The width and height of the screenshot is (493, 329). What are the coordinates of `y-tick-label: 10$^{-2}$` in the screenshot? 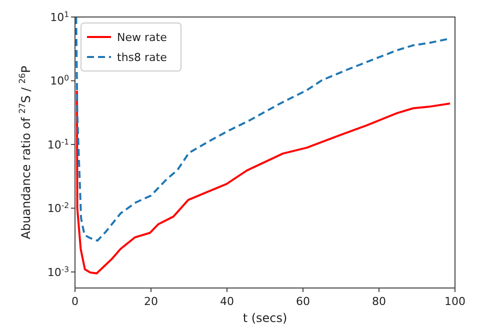 It's located at (58, 208).